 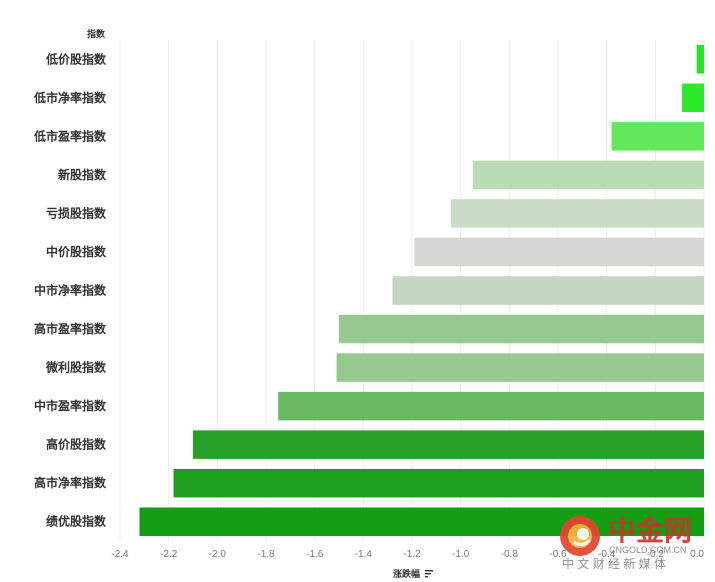 I want to click on watermark-url: CNGOLD.COM.CN, so click(x=648, y=550).